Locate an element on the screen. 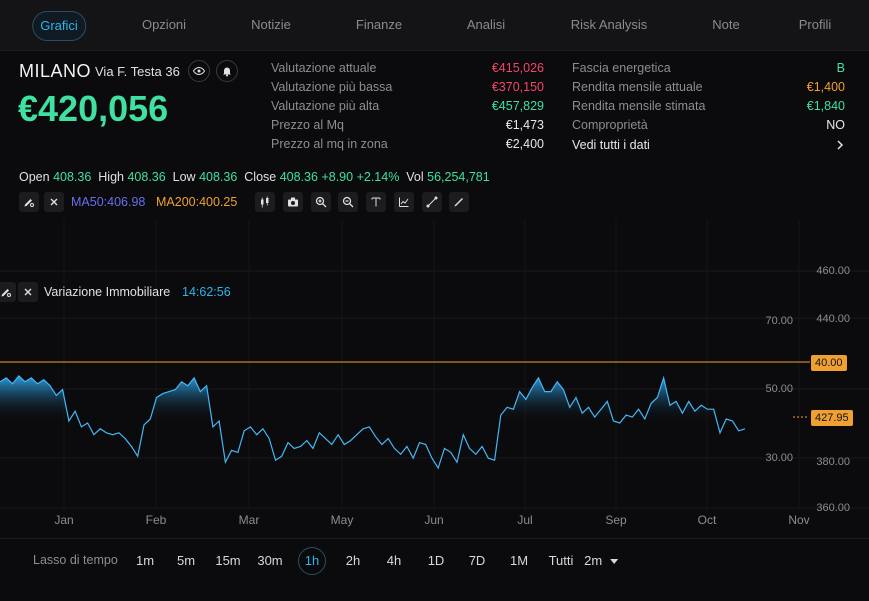  stat-value: €2,400 is located at coordinates (524, 144).